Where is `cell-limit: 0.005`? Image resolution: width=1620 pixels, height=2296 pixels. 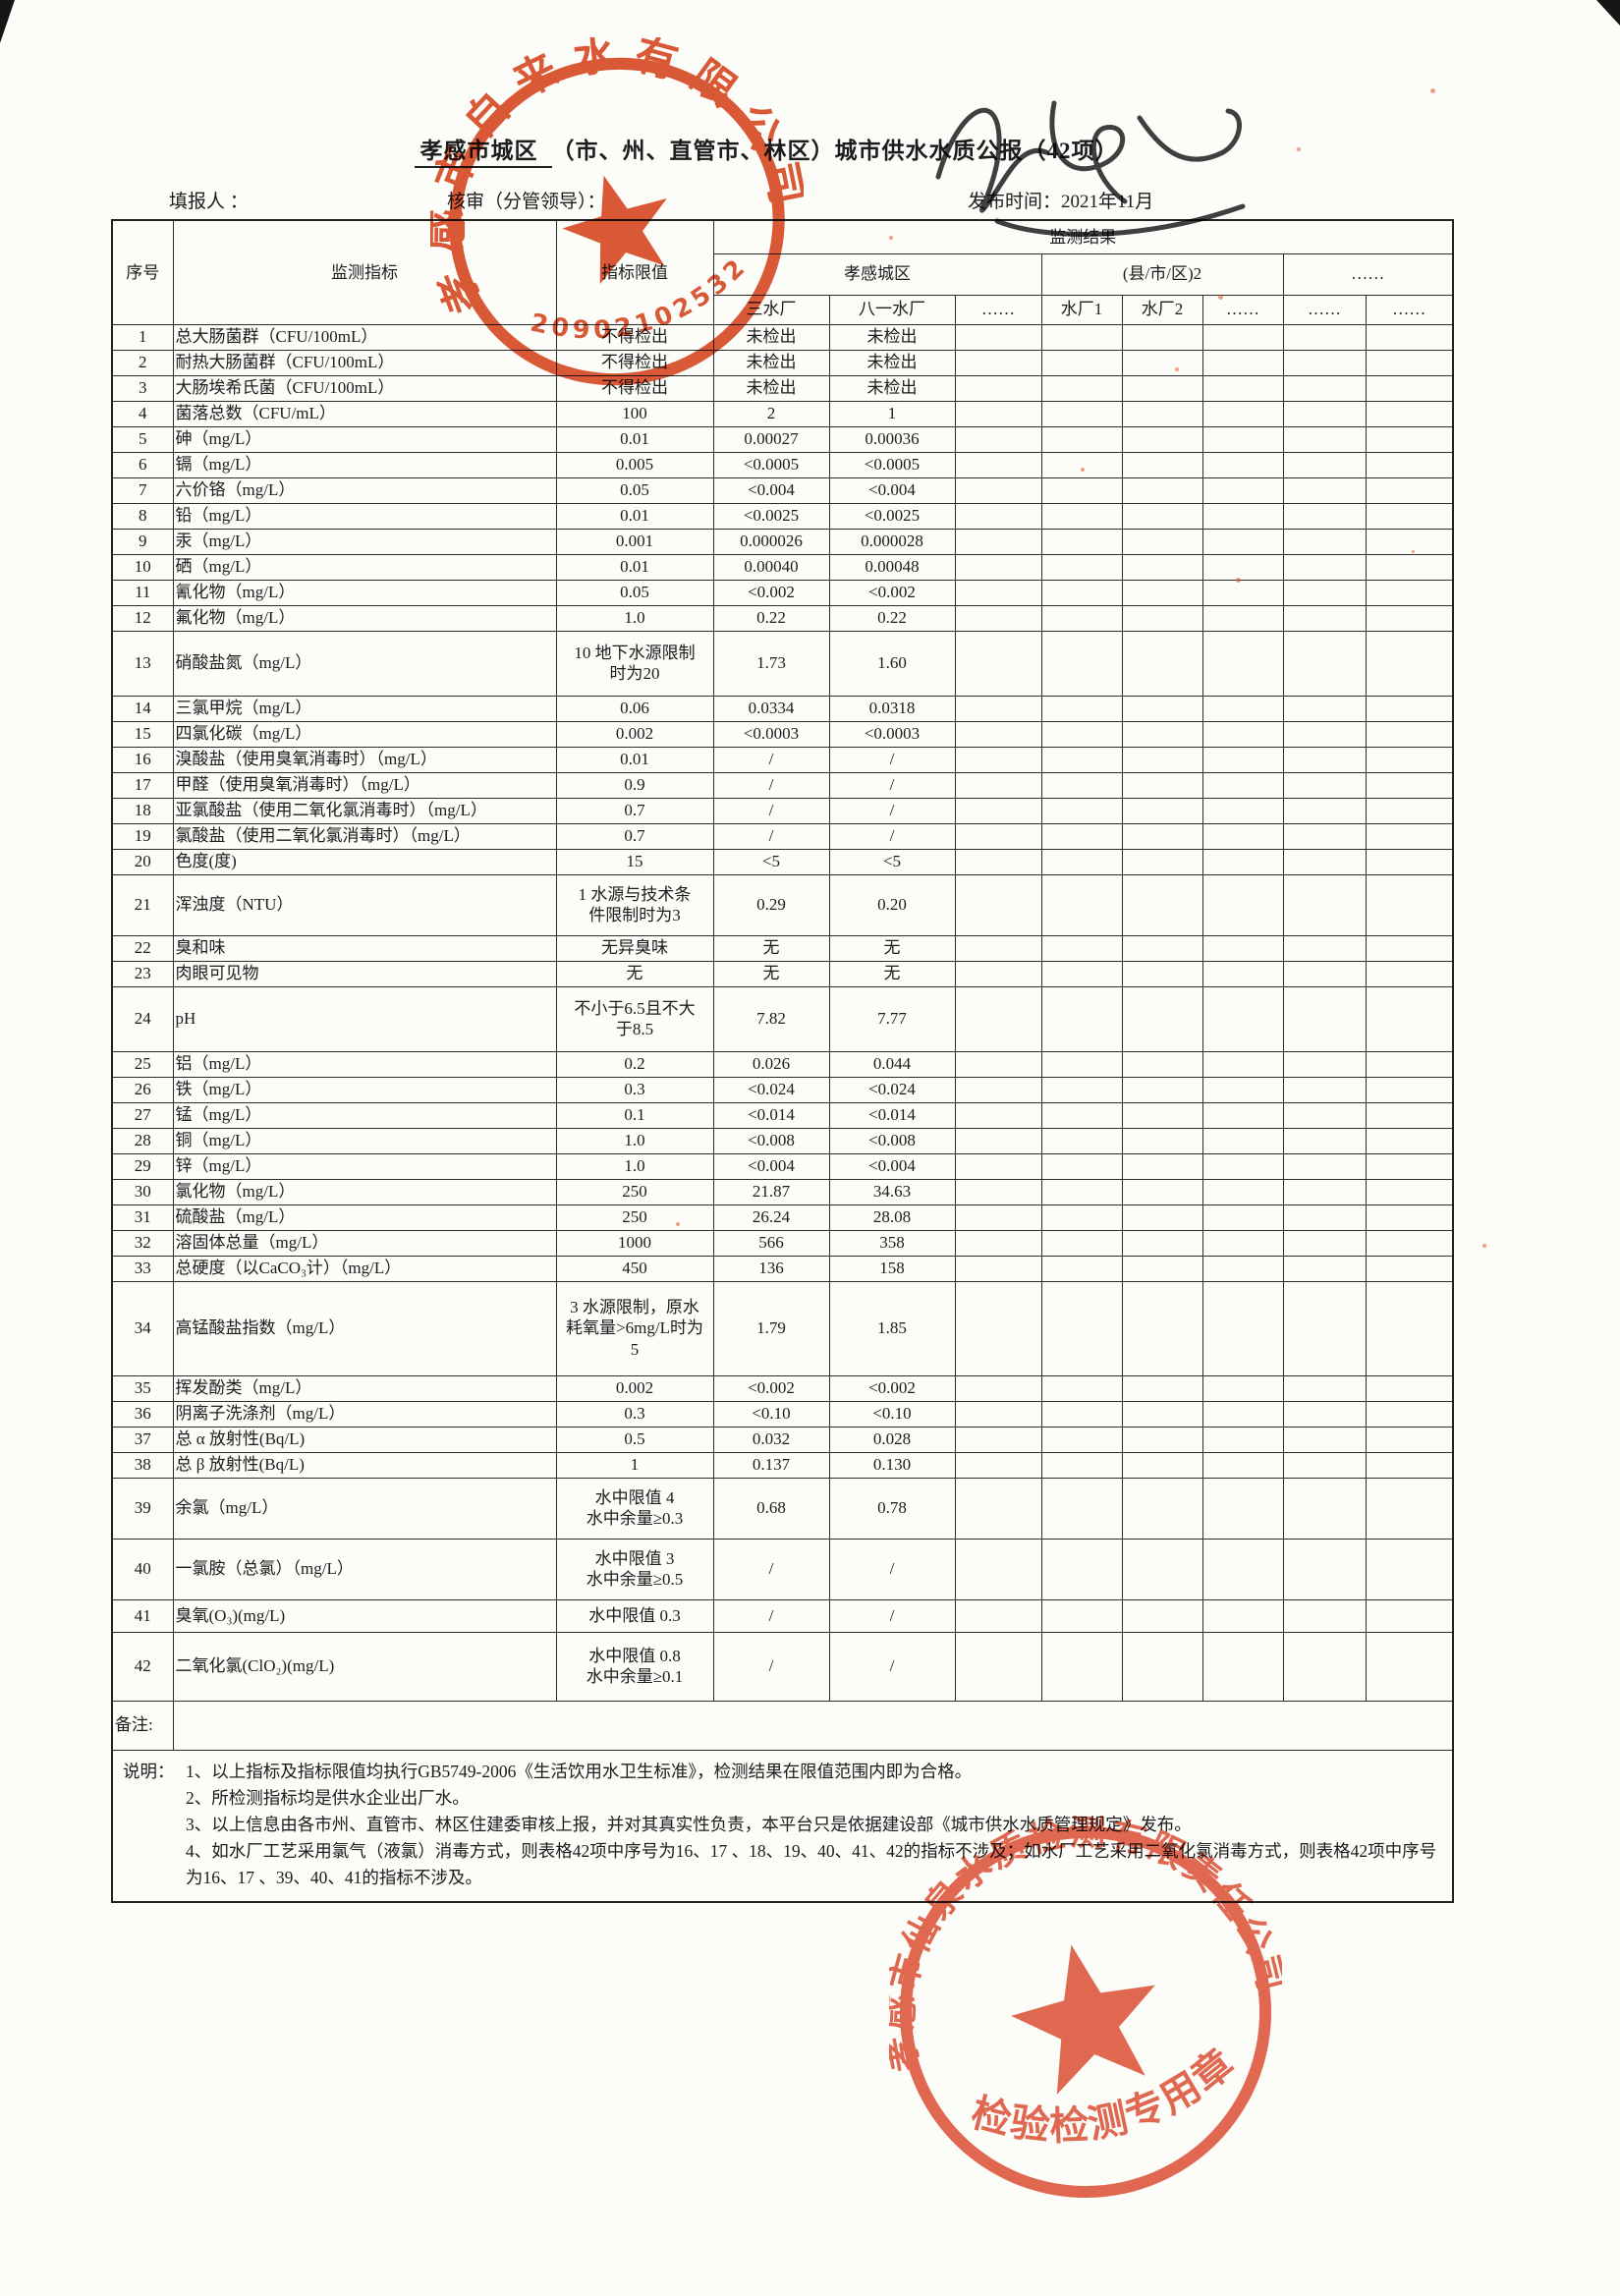 cell-limit: 0.005 is located at coordinates (634, 464).